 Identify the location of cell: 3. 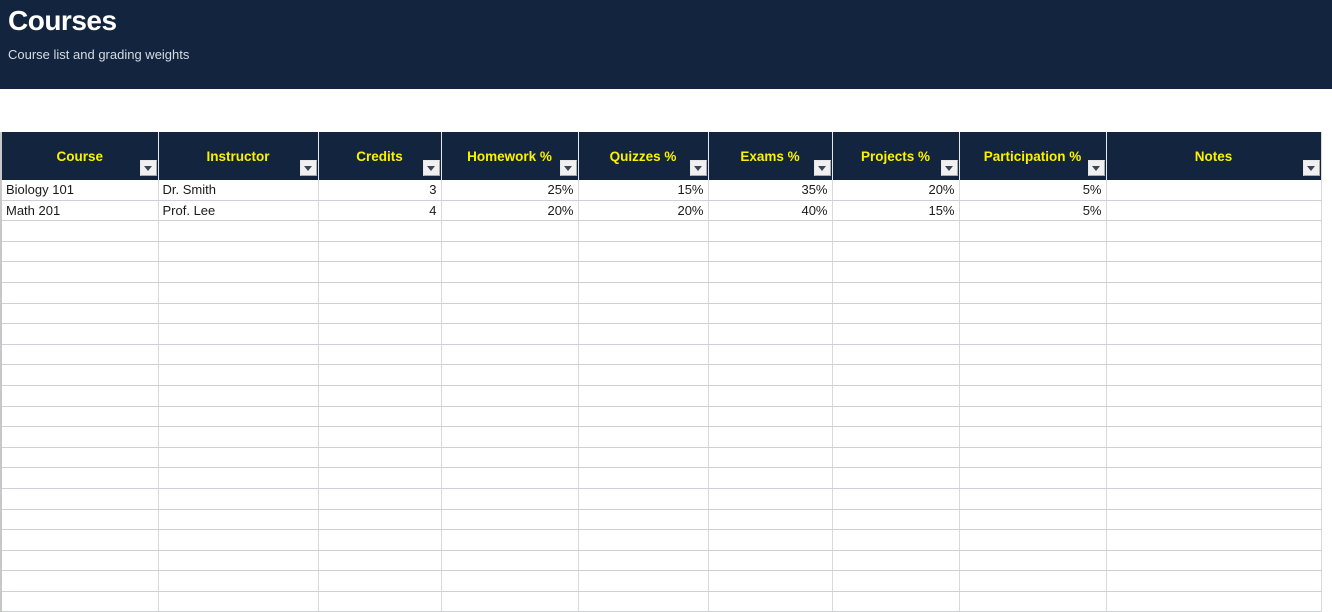
(380, 190).